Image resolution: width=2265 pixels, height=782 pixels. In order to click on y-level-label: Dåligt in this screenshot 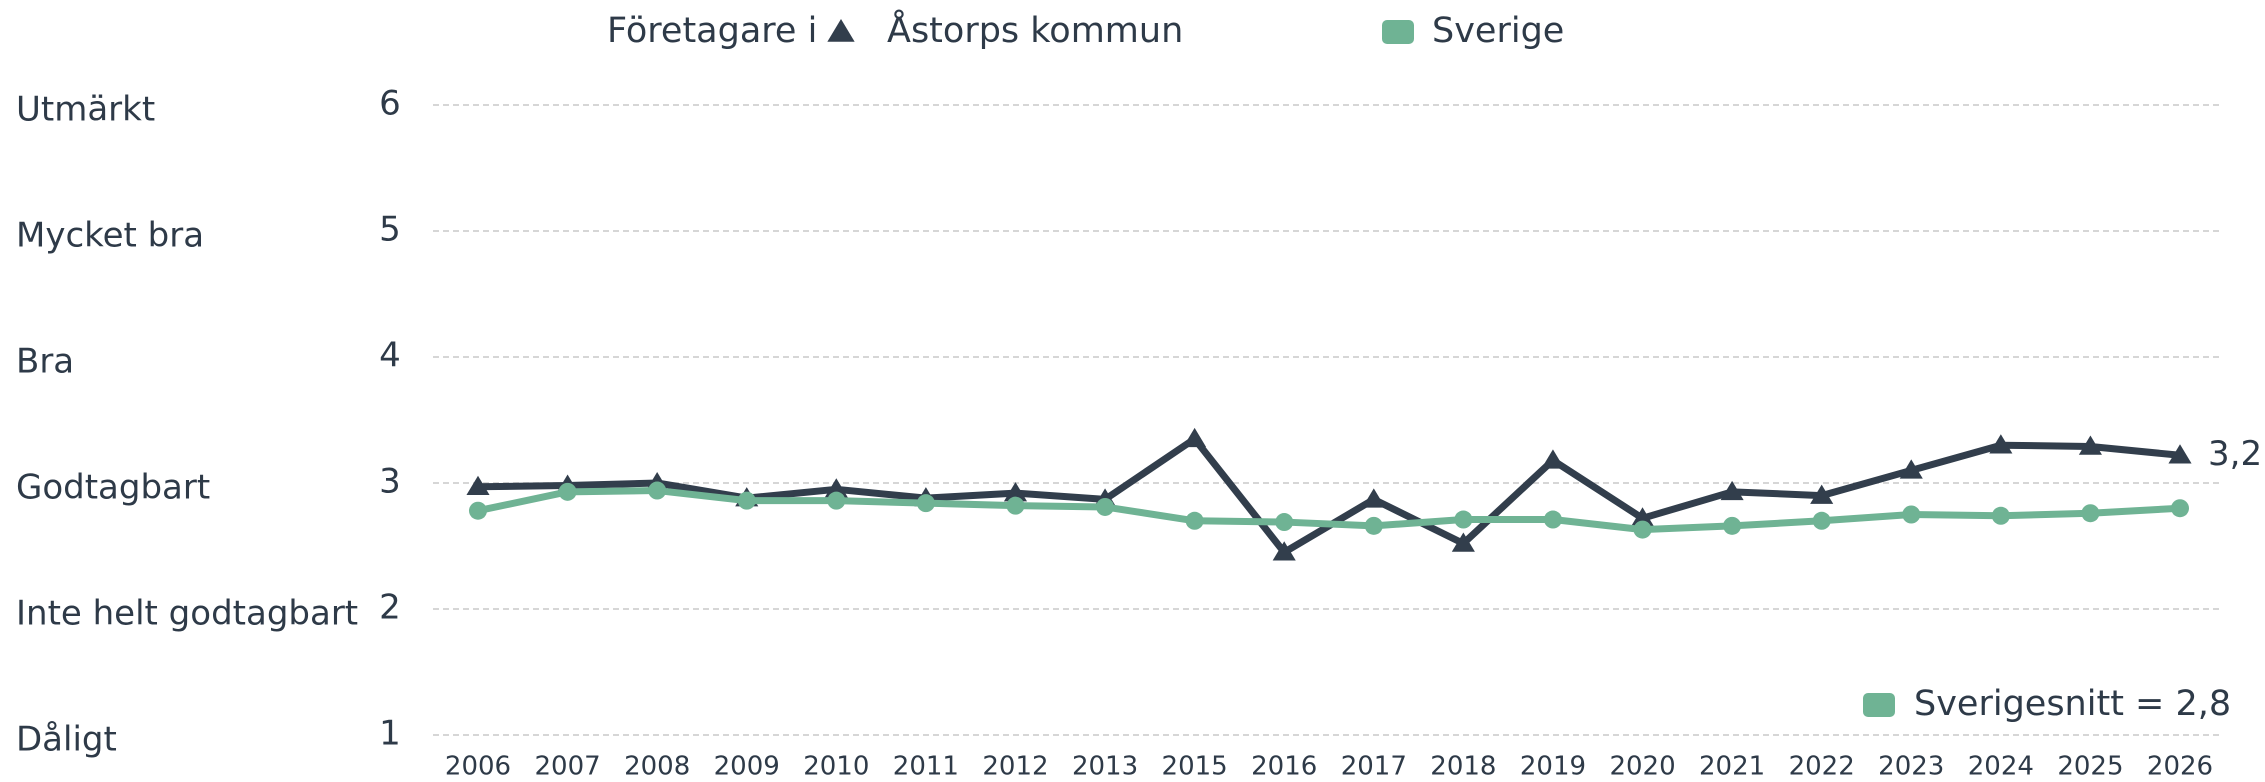, I will do `click(66, 740)`.